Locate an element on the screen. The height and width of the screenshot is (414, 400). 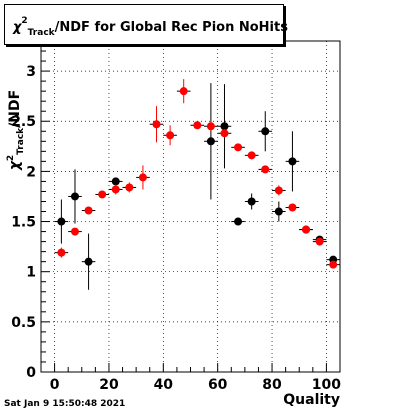
title-rest: /NDF for Global Rec Pion NoHits is located at coordinates (171, 27).